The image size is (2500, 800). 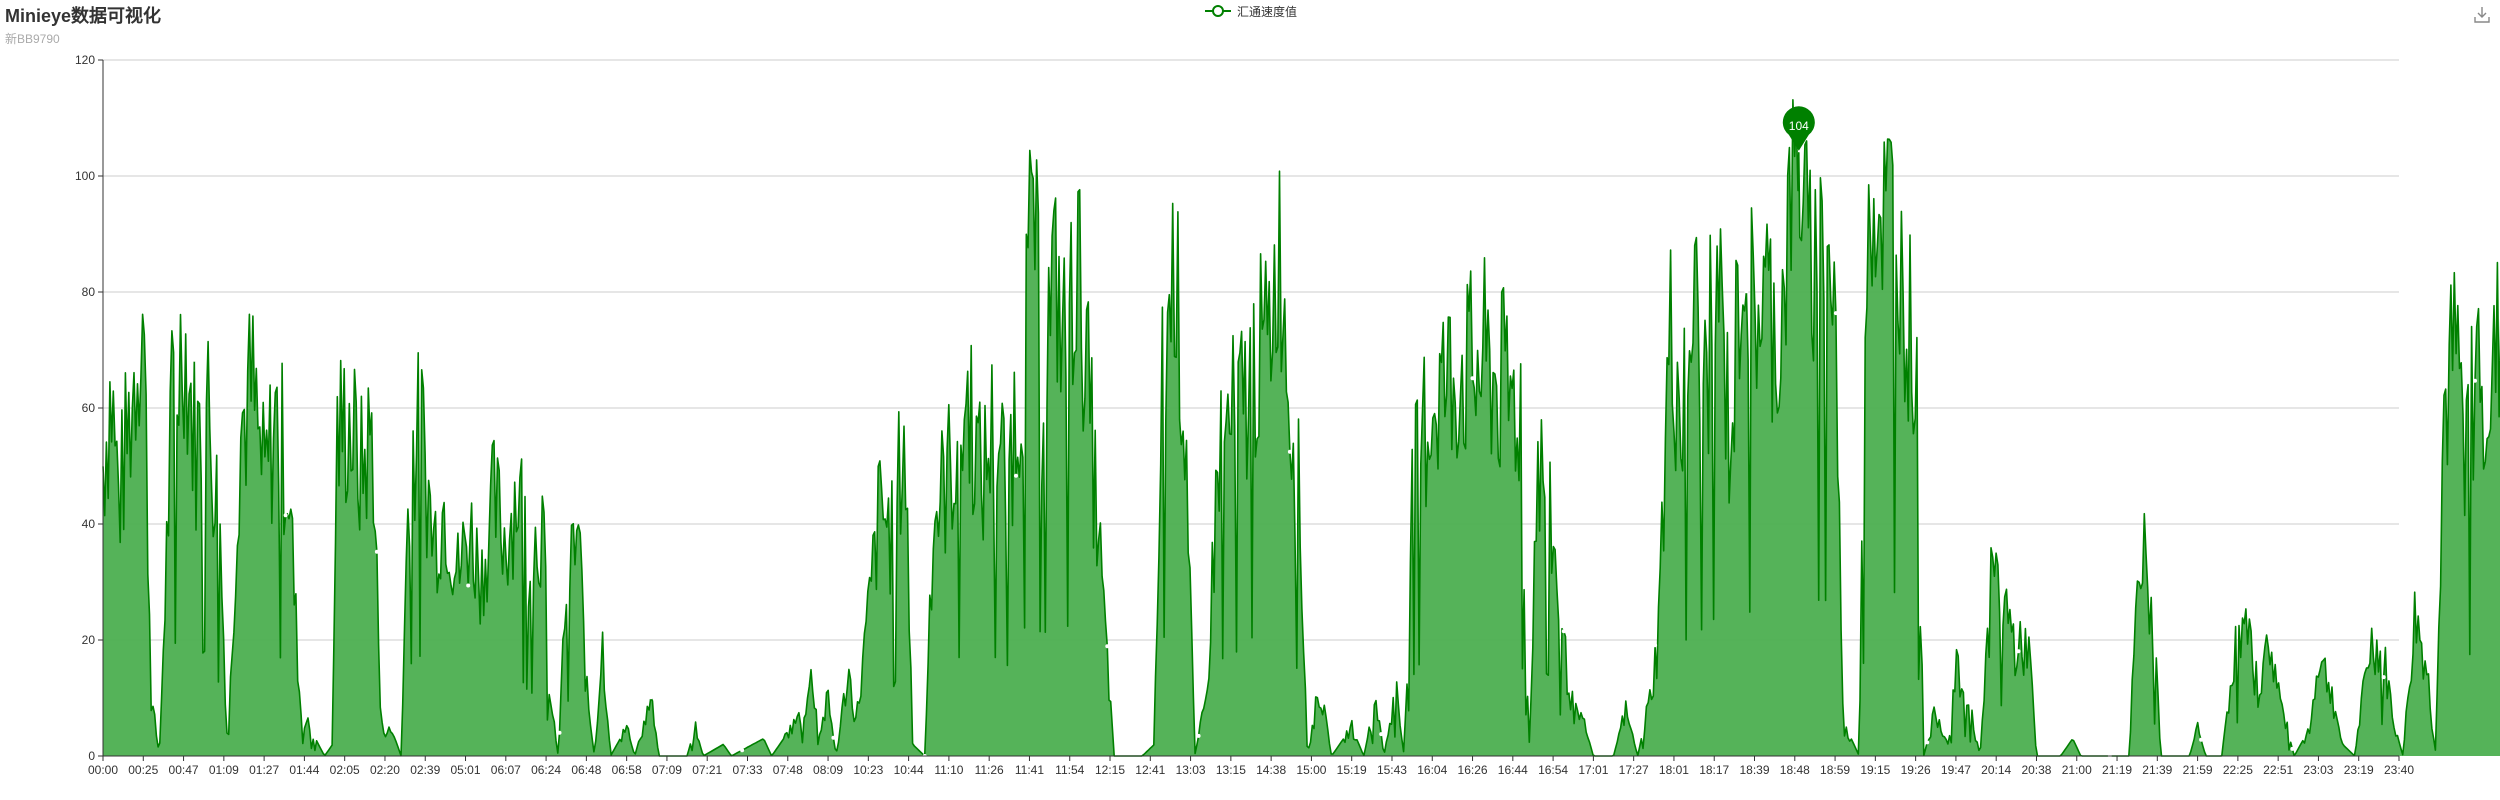 What do you see at coordinates (83, 16) in the screenshot?
I see `chart-title: Minieye数据可视化` at bounding box center [83, 16].